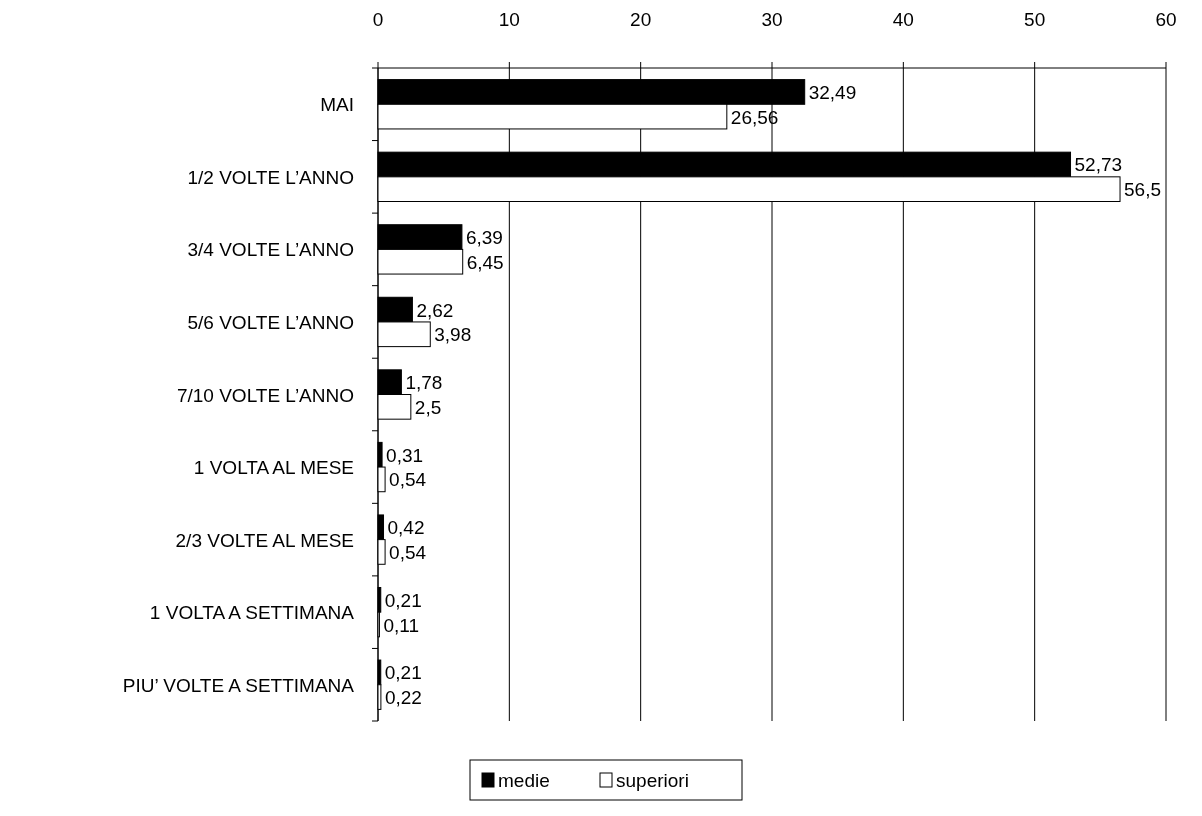 The height and width of the screenshot is (816, 1202). What do you see at coordinates (252, 613) in the screenshot?
I see `y-tick-label: 1 VOLTA A SETTIMANA` at bounding box center [252, 613].